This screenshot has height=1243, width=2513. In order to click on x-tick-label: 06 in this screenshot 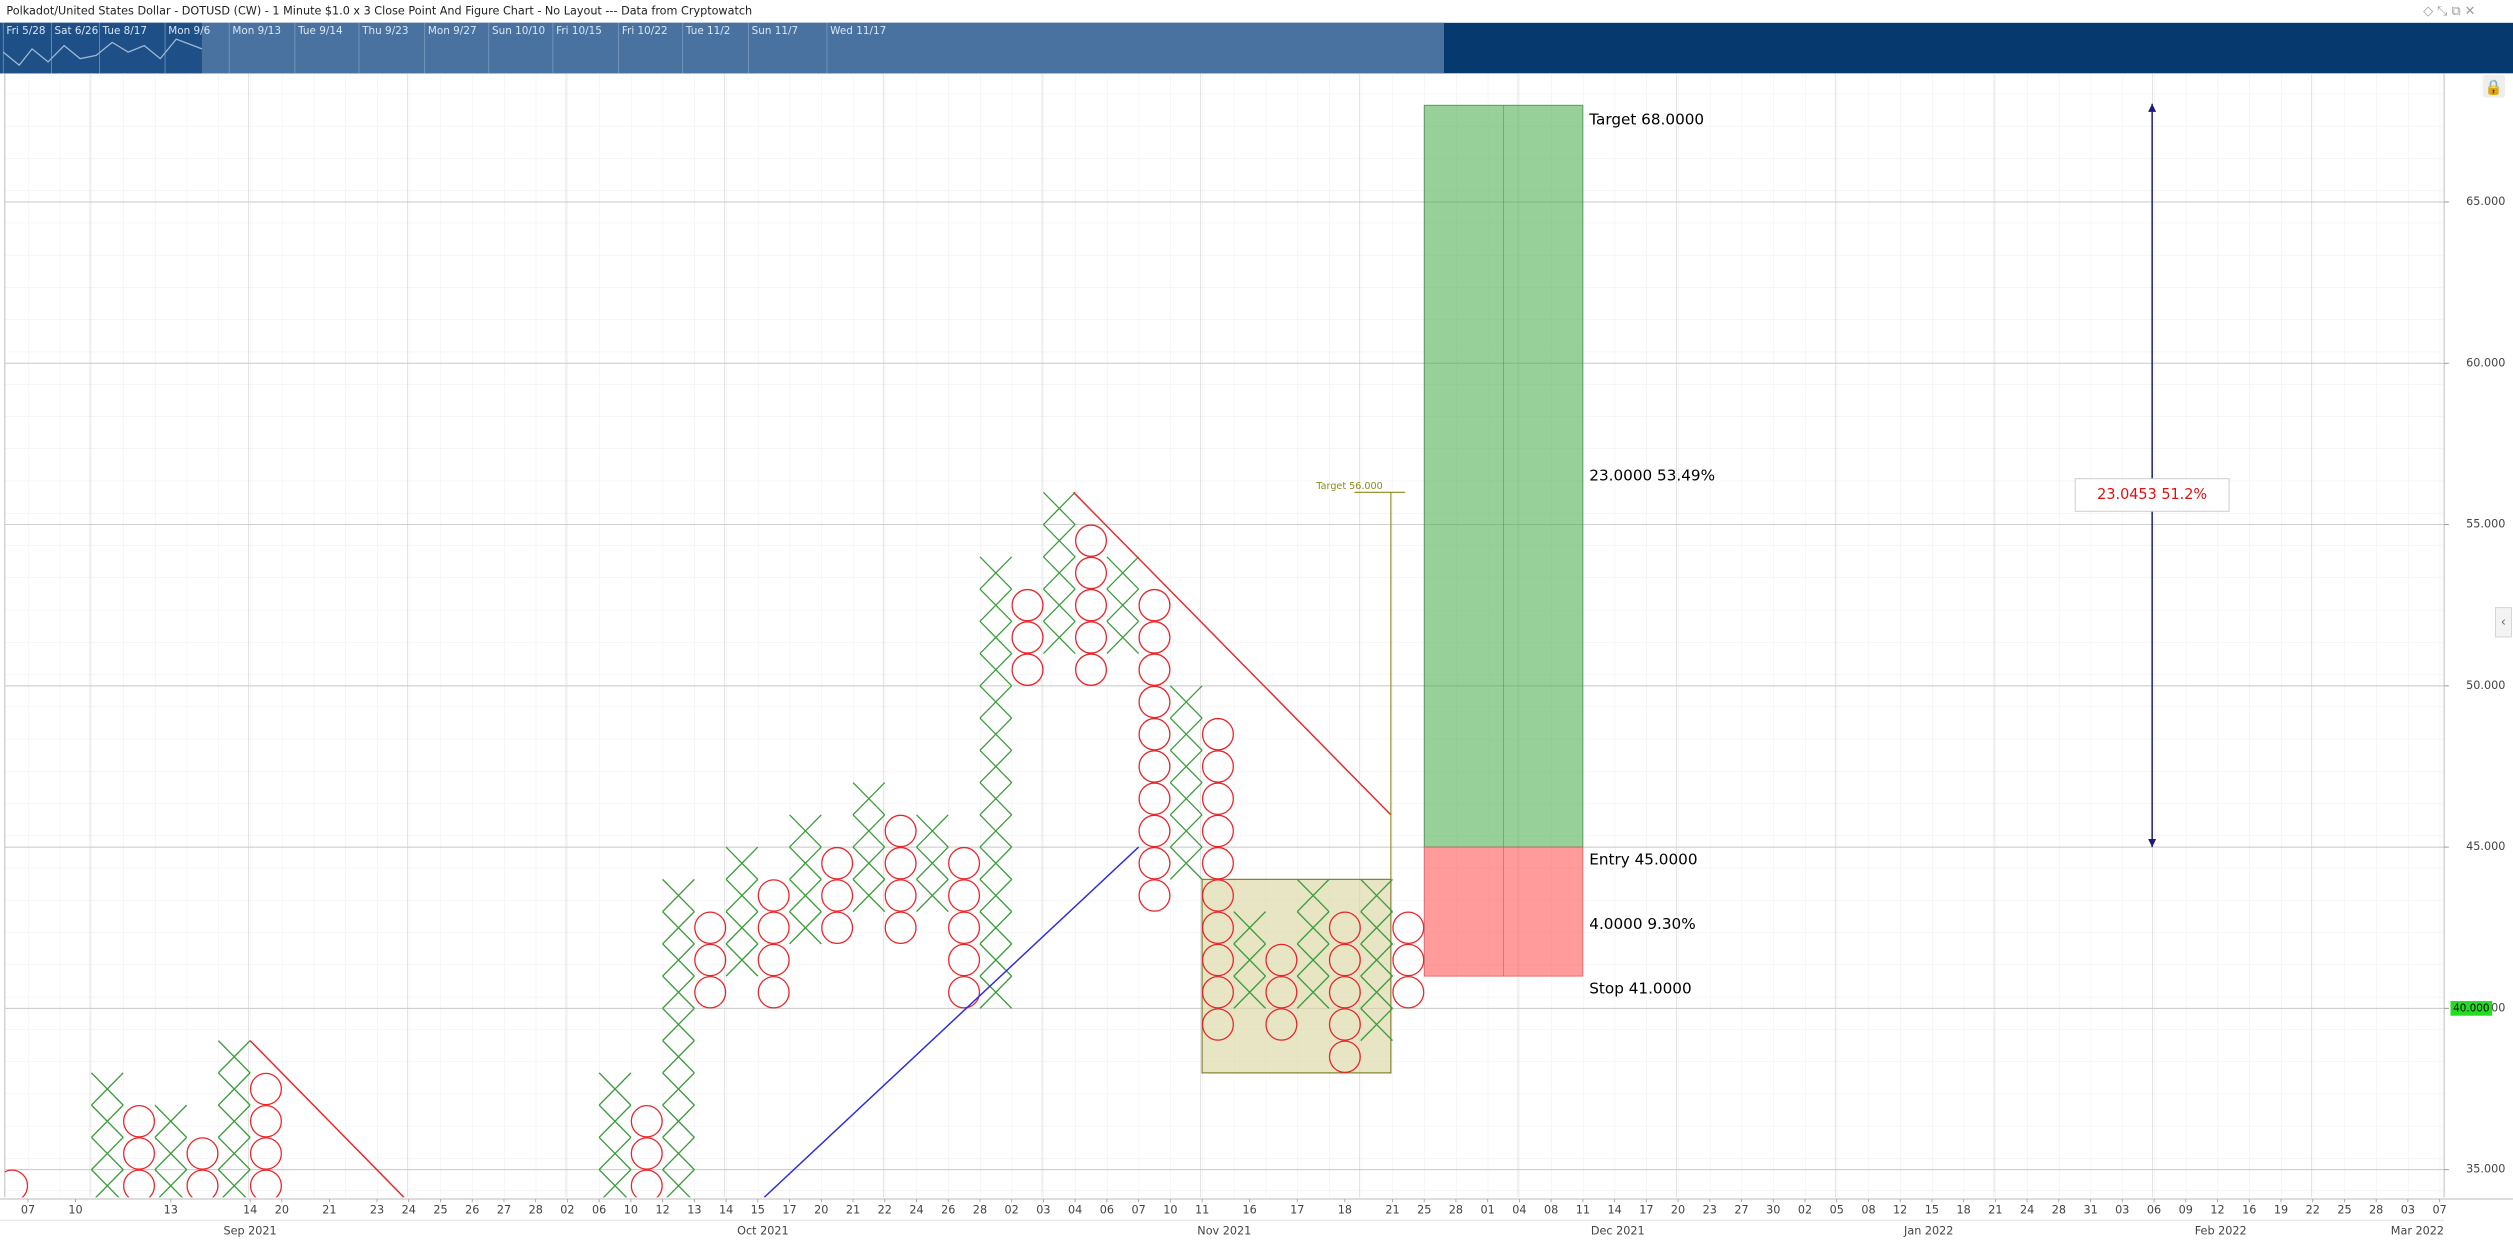, I will do `click(2154, 1209)`.